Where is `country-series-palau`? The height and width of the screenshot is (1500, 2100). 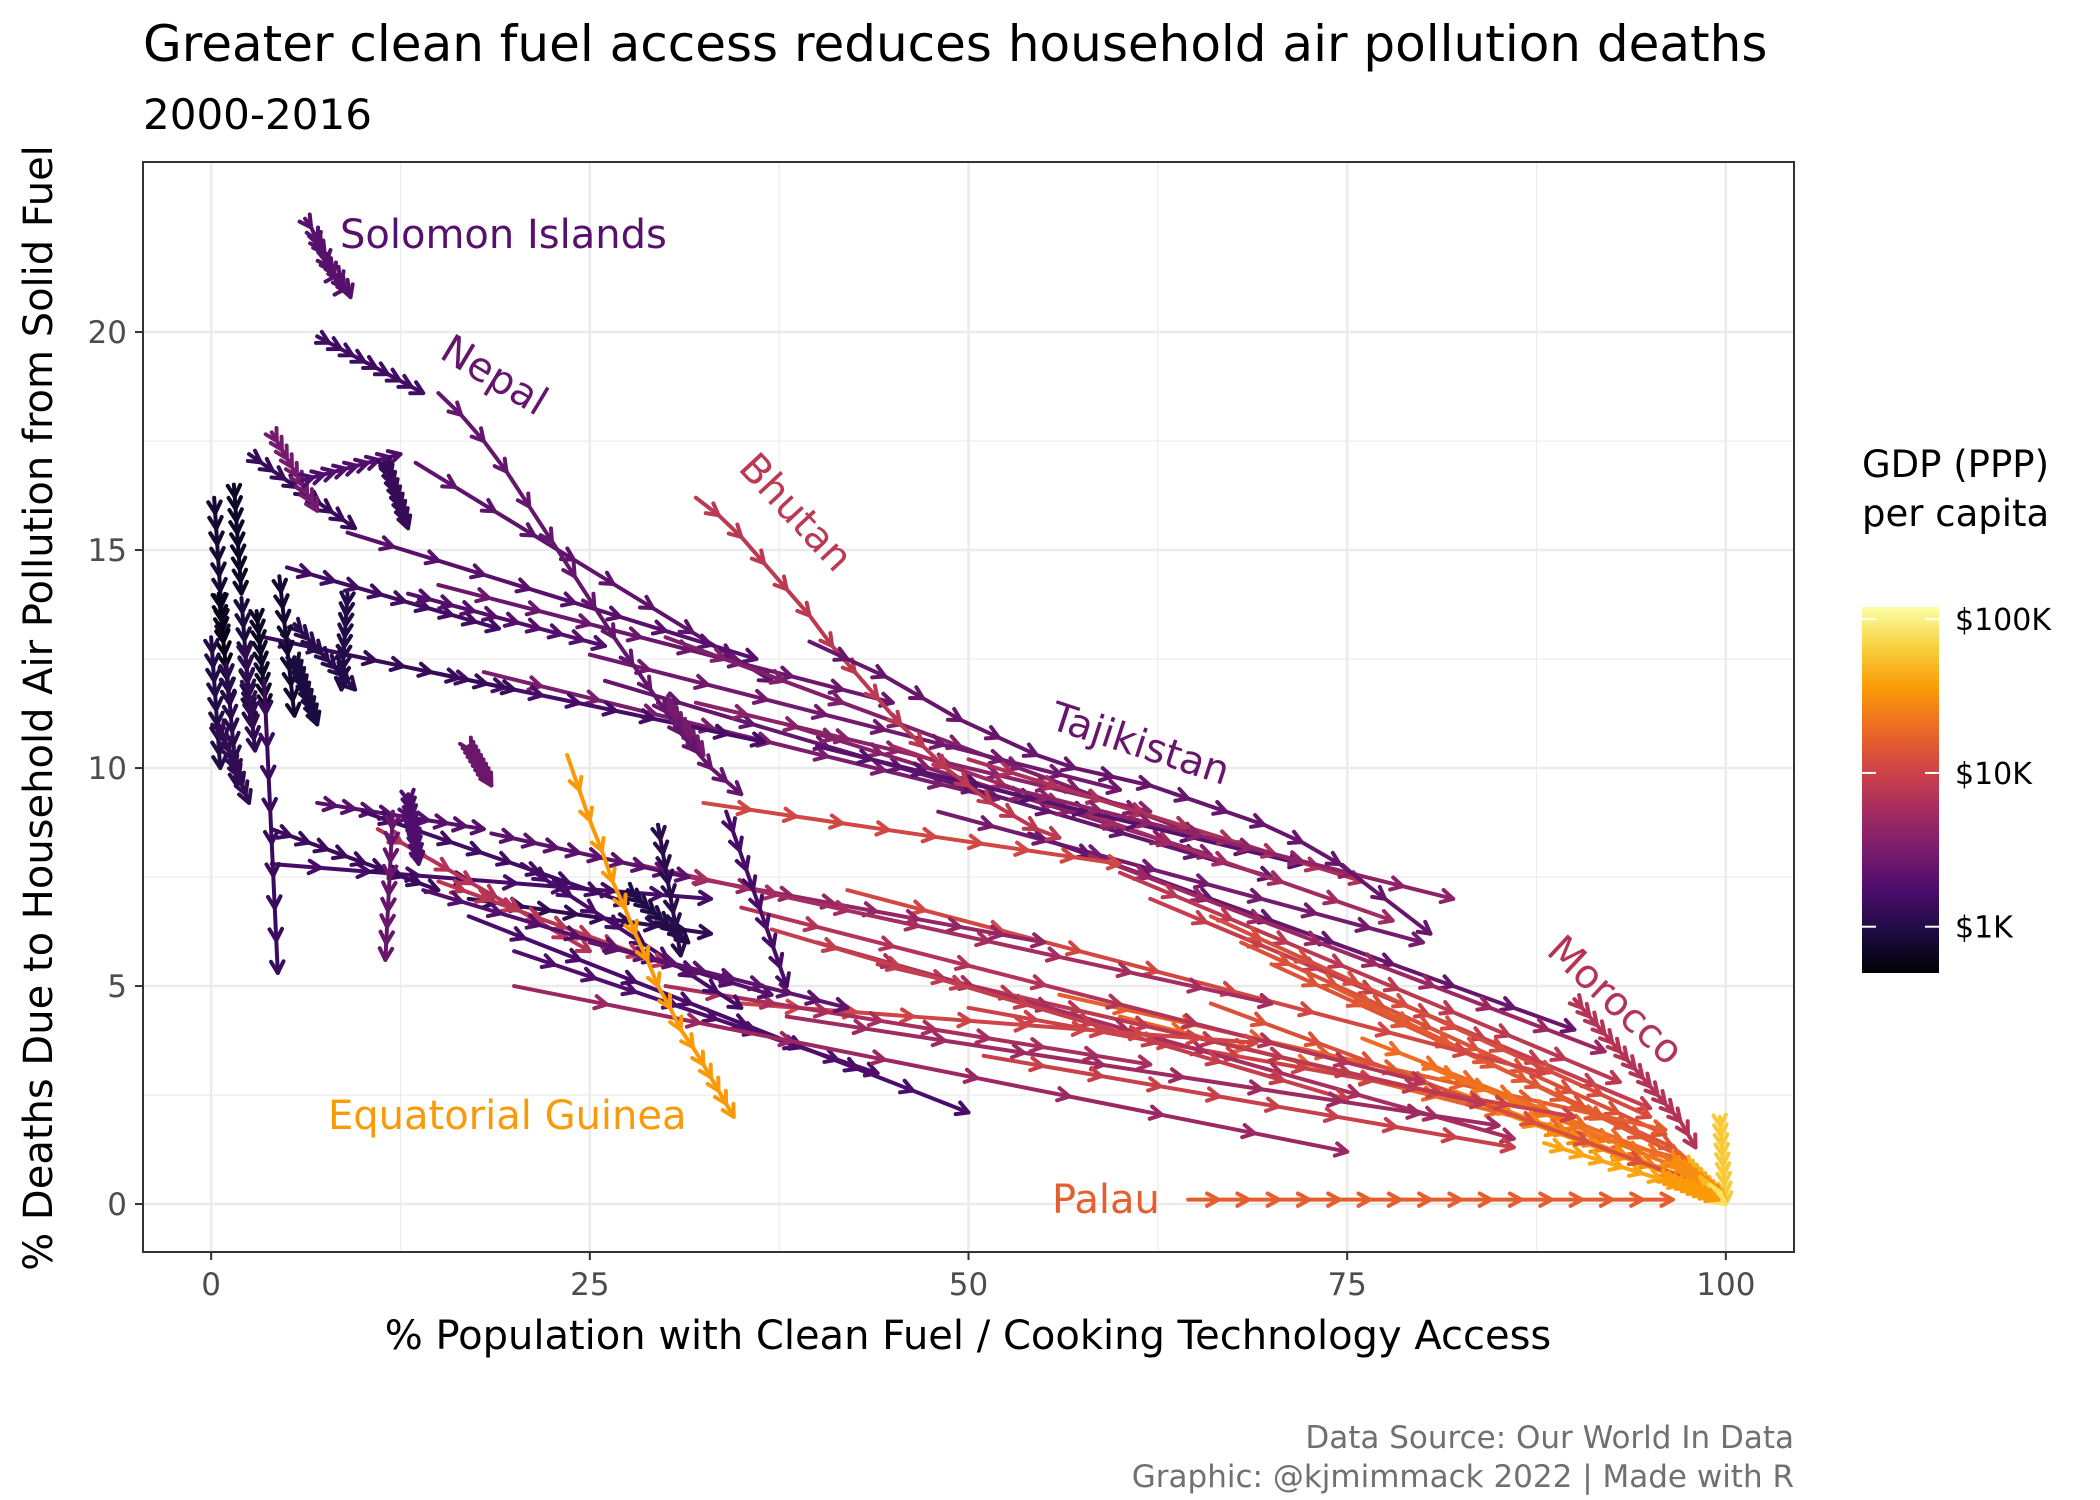
country-series-palau is located at coordinates (1430, 1199).